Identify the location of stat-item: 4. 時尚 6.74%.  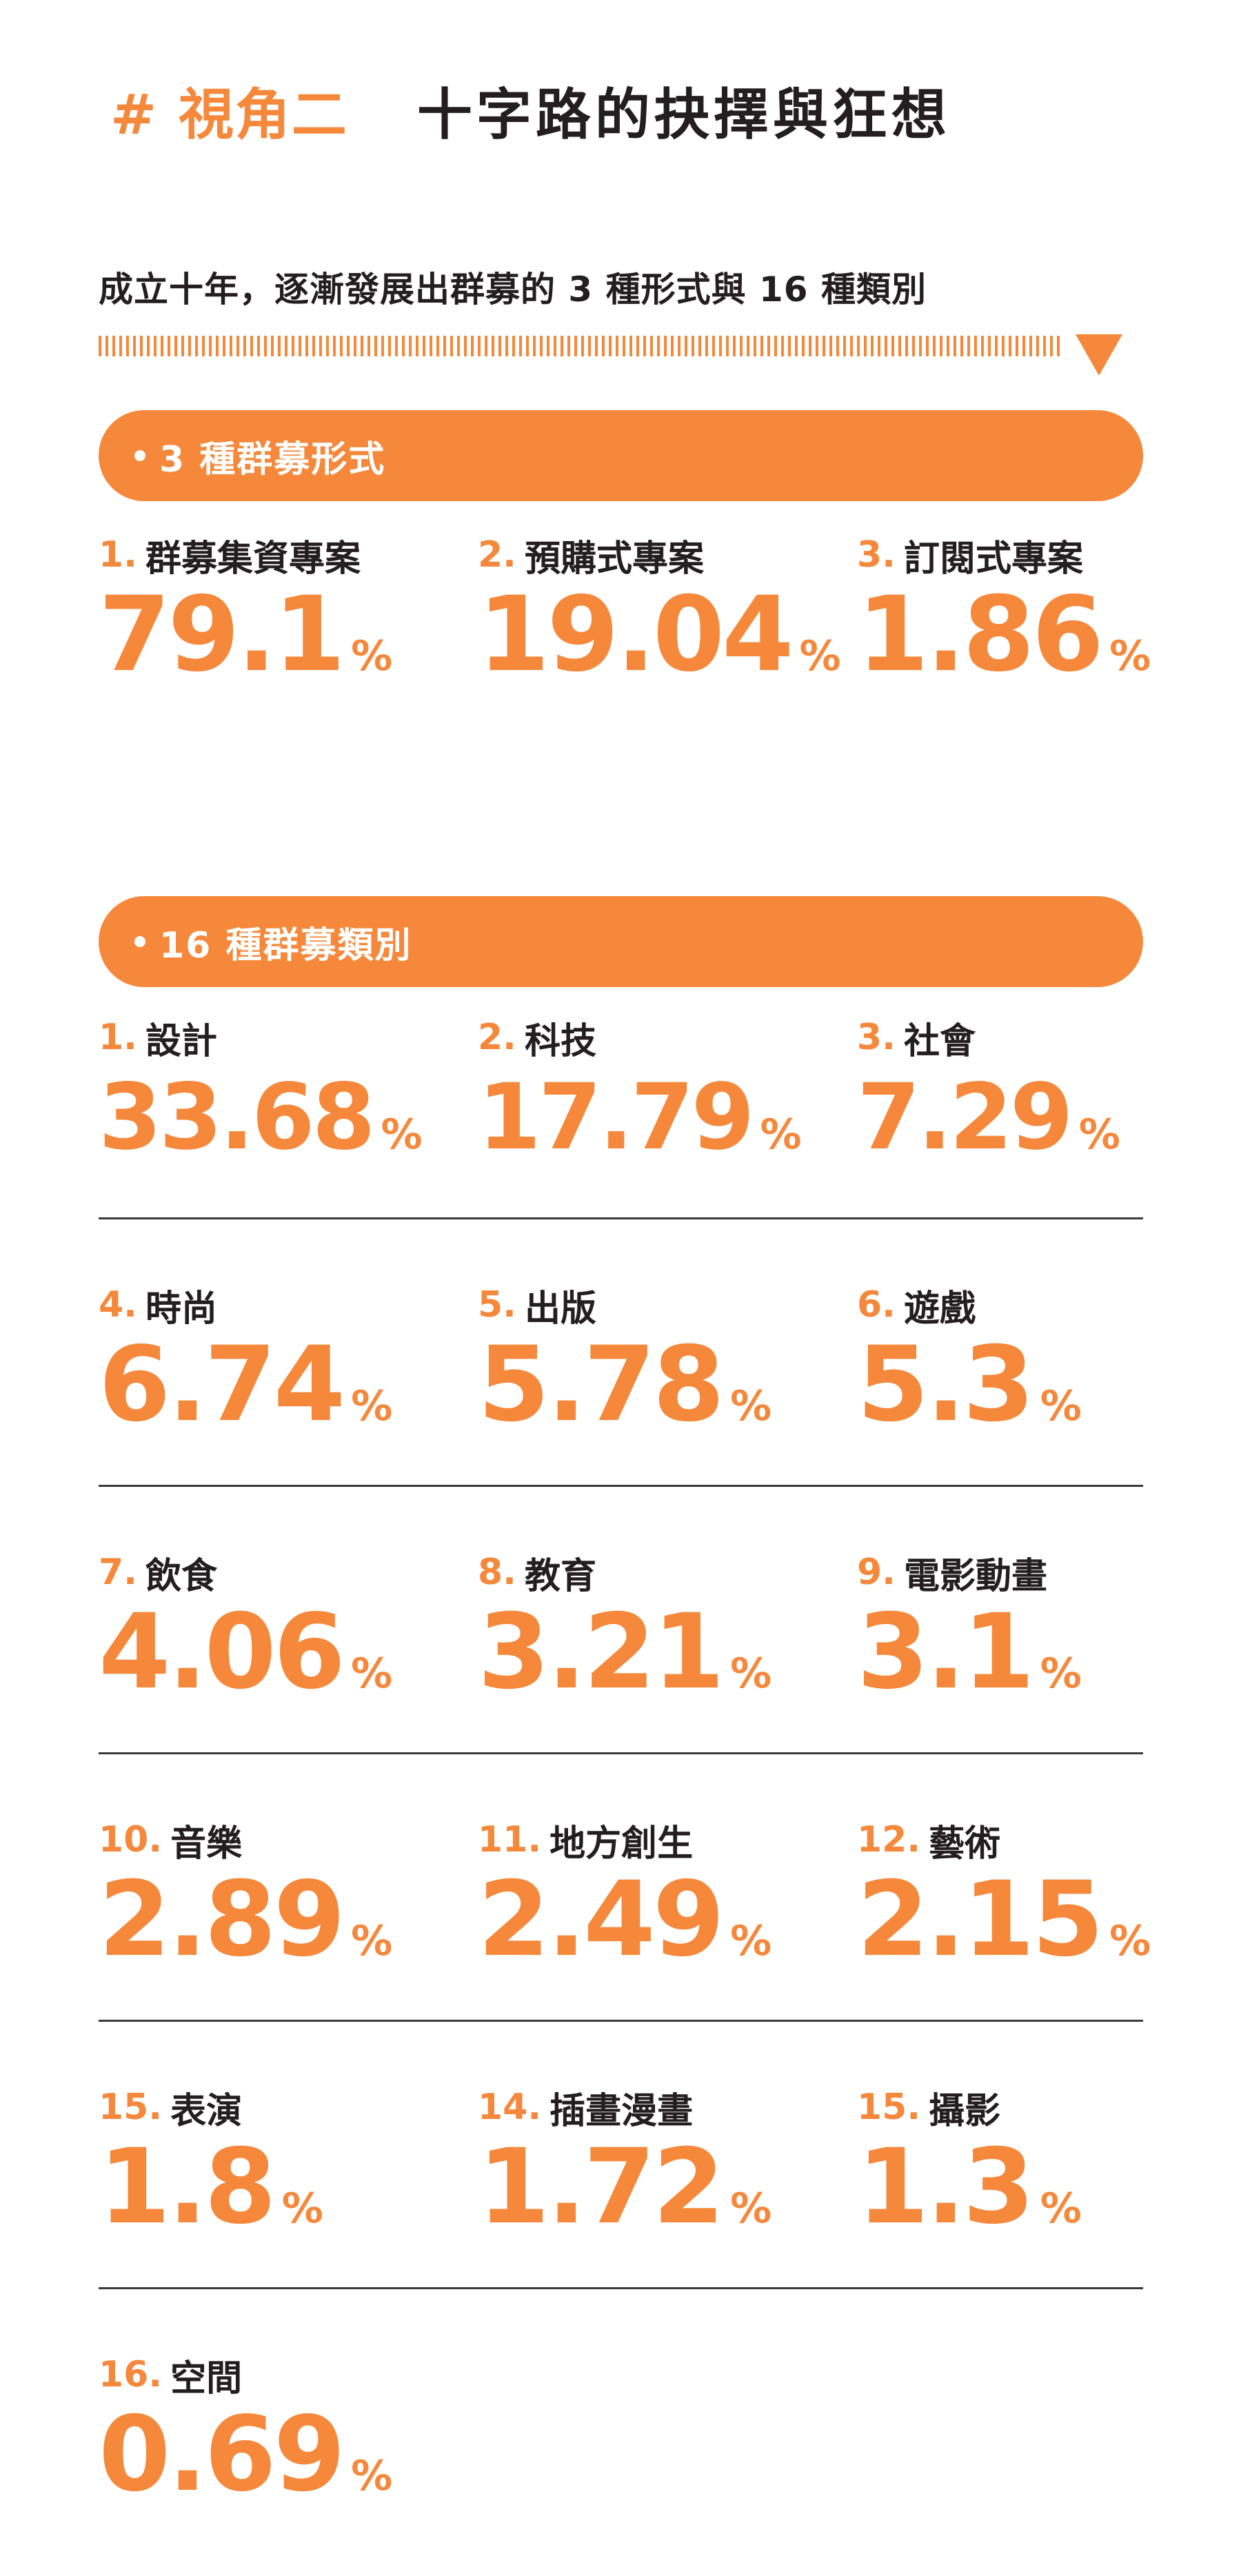
(245, 1359).